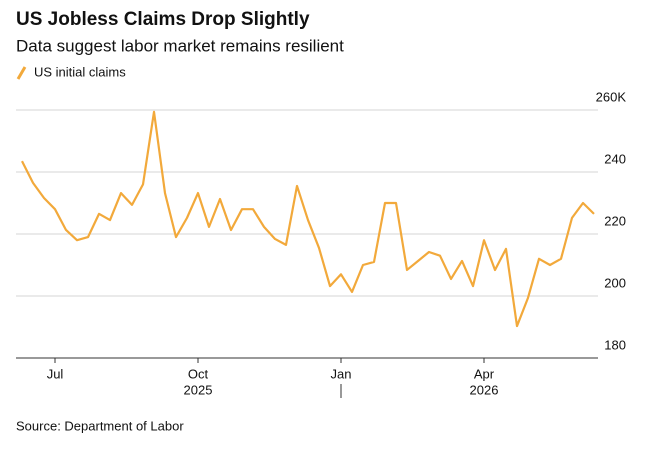 This screenshot has width=650, height=469. What do you see at coordinates (484, 389) in the screenshot?
I see `x-group-label: 2026` at bounding box center [484, 389].